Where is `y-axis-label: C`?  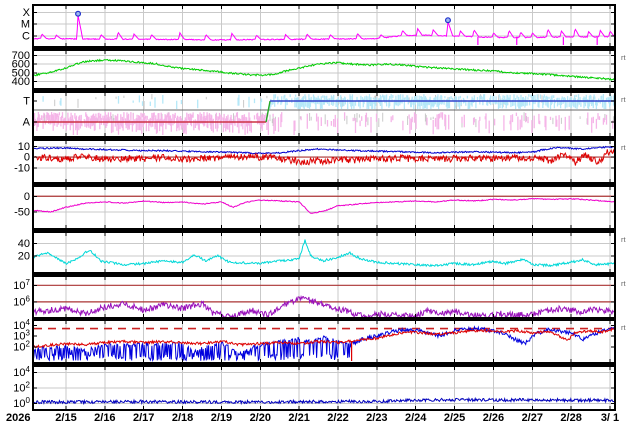
y-axis-label: C is located at coordinates (26, 36).